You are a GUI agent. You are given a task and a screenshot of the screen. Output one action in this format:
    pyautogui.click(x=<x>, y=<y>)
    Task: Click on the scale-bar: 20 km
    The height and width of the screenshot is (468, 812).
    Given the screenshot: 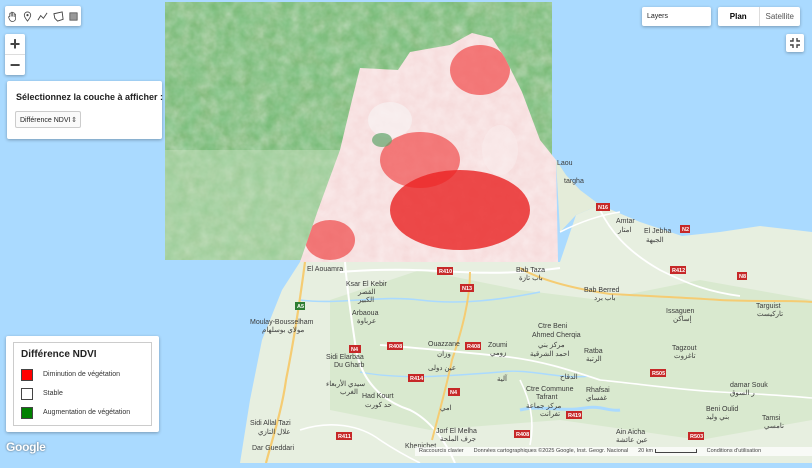 What is the action you would take?
    pyautogui.click(x=667, y=451)
    